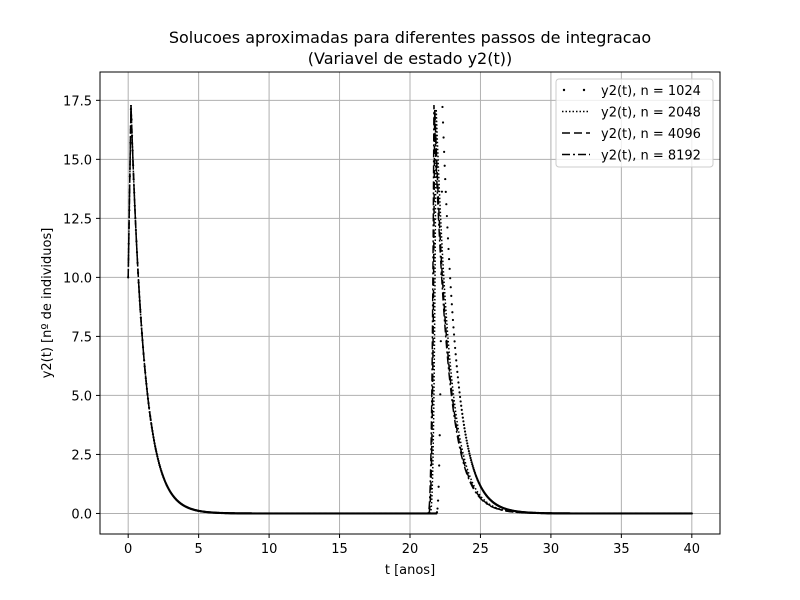  I want to click on x-tick-label: 0, so click(128, 549).